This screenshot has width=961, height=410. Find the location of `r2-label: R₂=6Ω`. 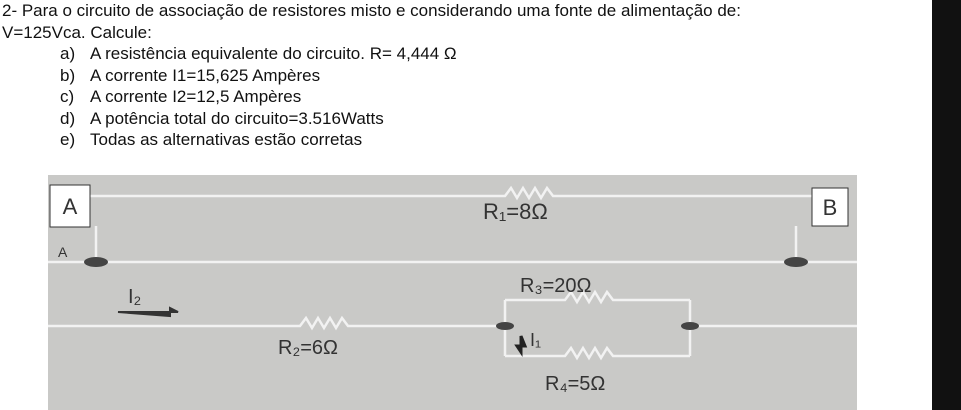

r2-label: R₂=6Ω is located at coordinates (308, 348).